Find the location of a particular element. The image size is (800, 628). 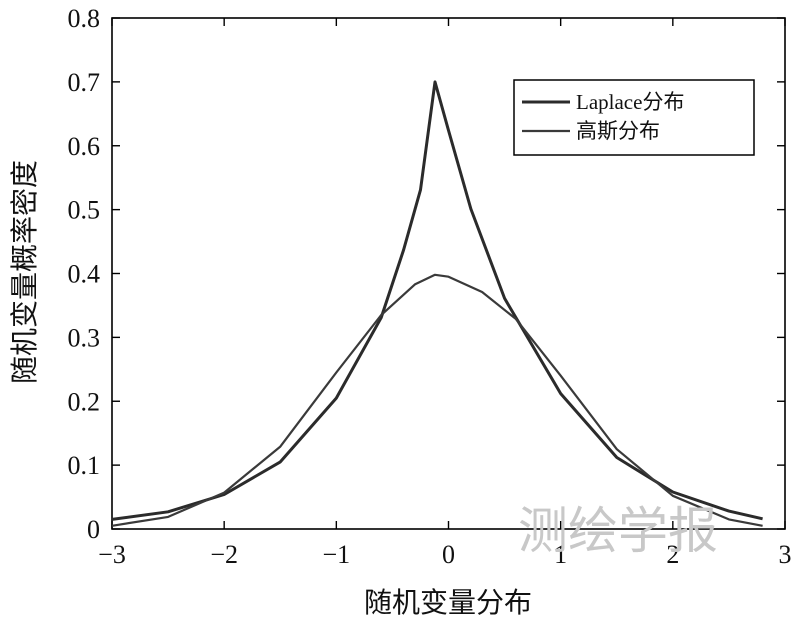

y-tick-label: 0.2 is located at coordinates (84, 401).